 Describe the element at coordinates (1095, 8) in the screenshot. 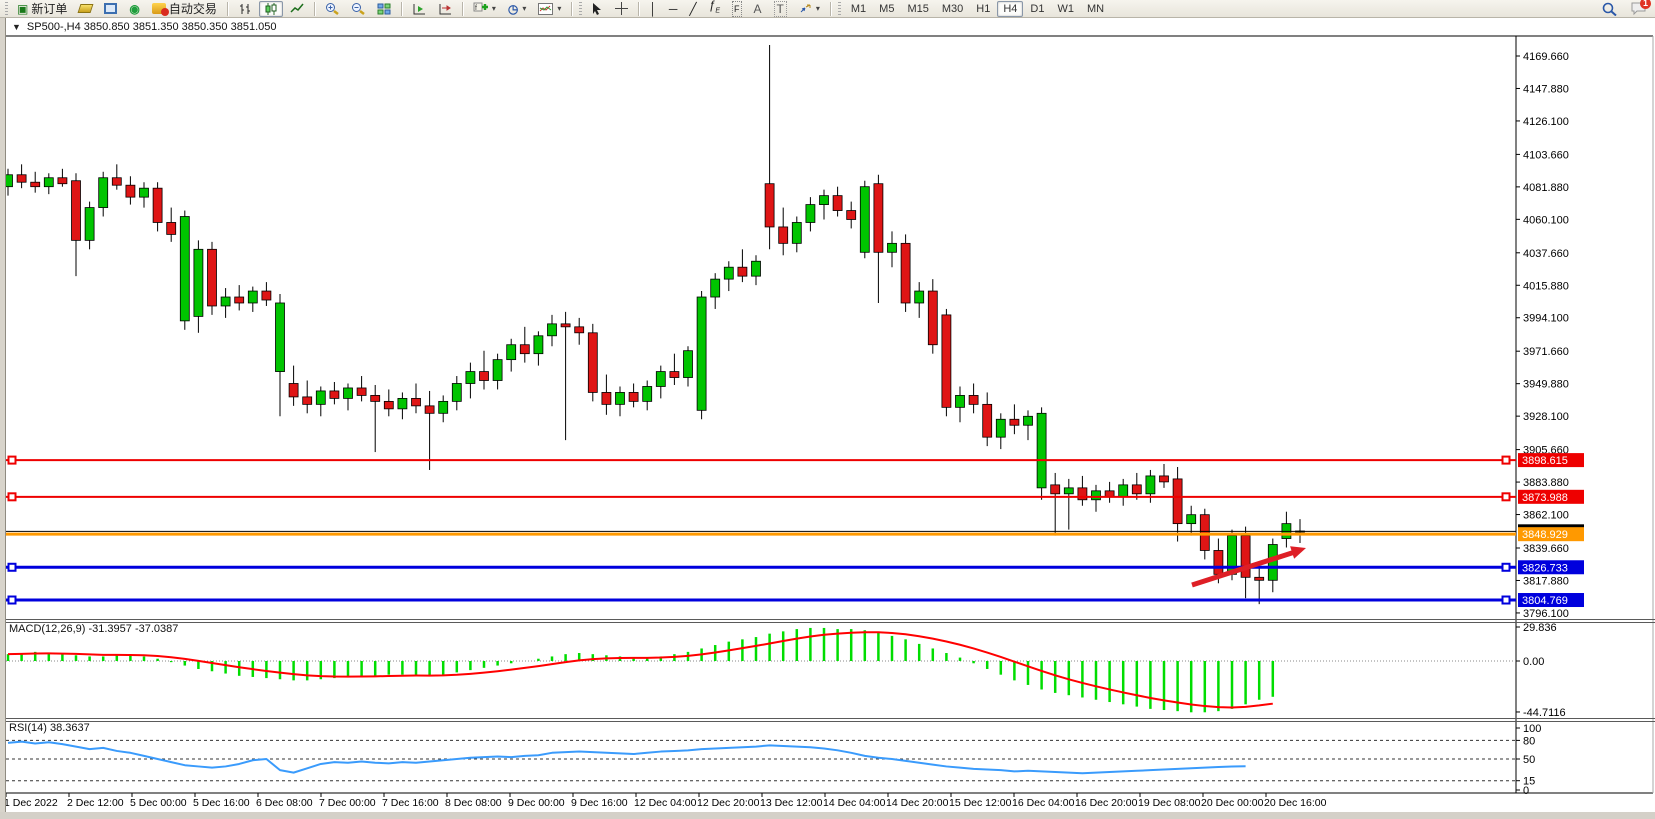

I see `timeframe-mn-button: MN` at that location.